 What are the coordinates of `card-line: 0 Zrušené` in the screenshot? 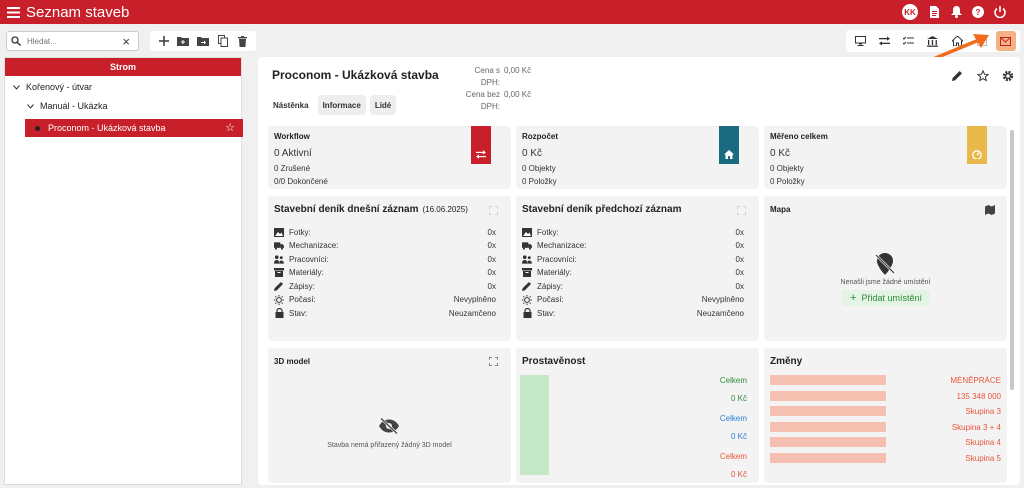 It's located at (292, 168).